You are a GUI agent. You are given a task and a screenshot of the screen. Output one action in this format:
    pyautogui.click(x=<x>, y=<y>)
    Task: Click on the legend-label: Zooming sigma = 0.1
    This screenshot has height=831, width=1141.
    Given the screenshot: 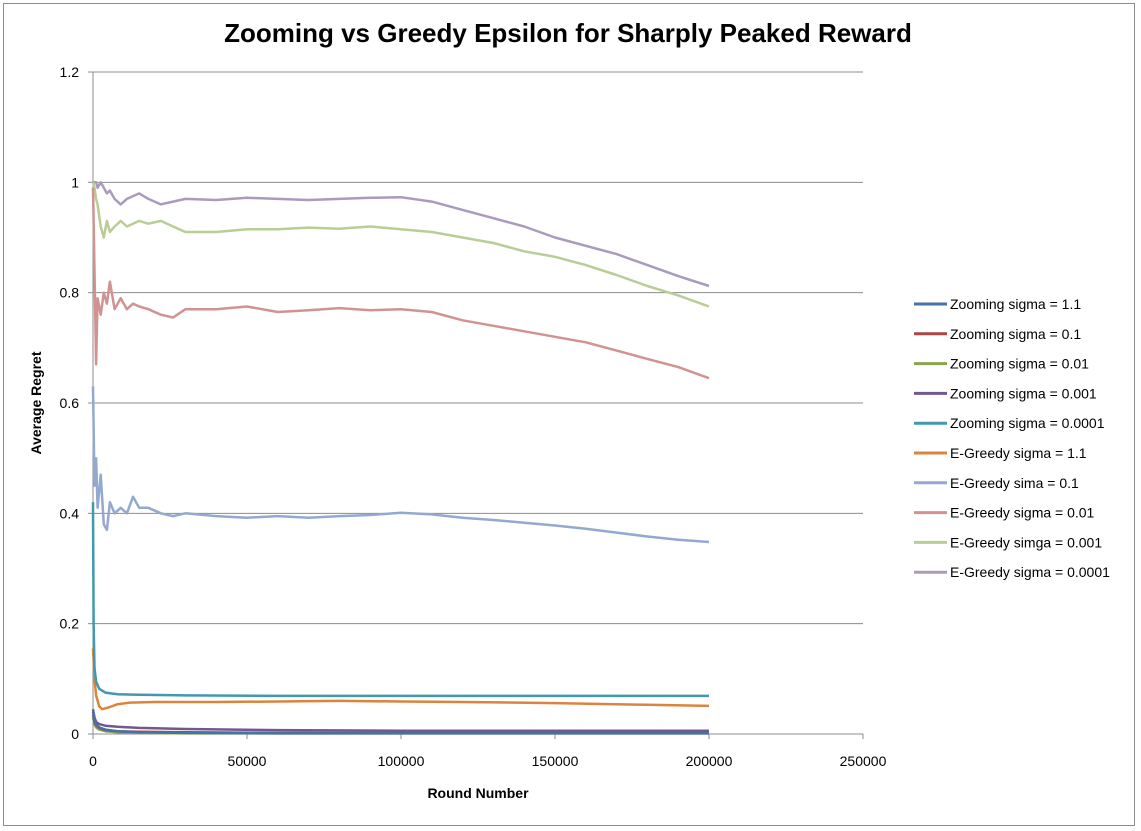 What is the action you would take?
    pyautogui.click(x=1015, y=334)
    